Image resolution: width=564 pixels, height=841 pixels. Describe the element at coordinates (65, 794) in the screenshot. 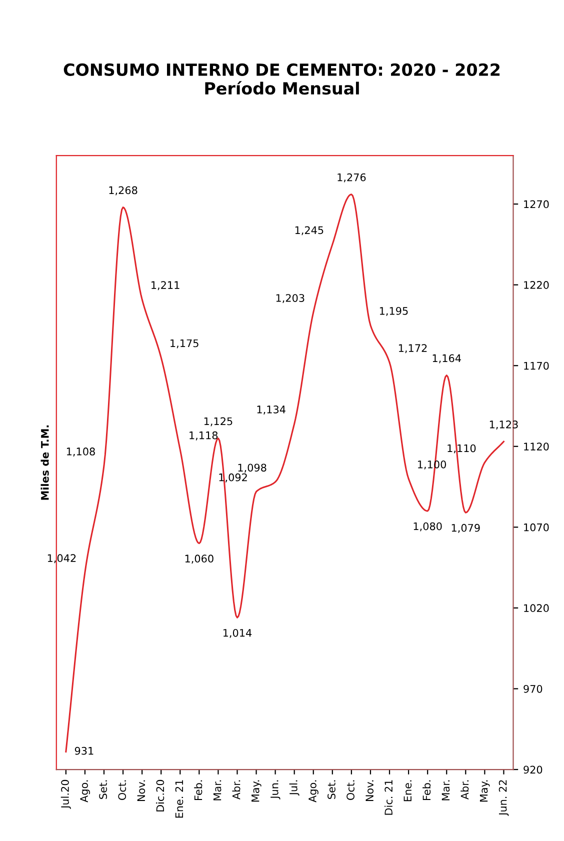

I see `x-tick-label: Jul.20` at that location.